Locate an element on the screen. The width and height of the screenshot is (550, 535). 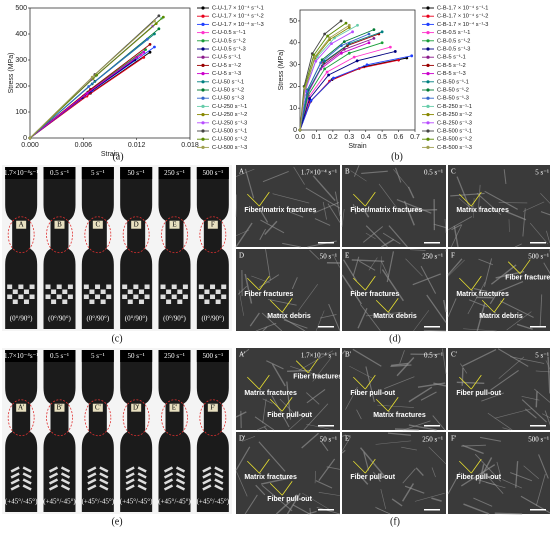
tile-letter: C is located at coordinates (453, 172).